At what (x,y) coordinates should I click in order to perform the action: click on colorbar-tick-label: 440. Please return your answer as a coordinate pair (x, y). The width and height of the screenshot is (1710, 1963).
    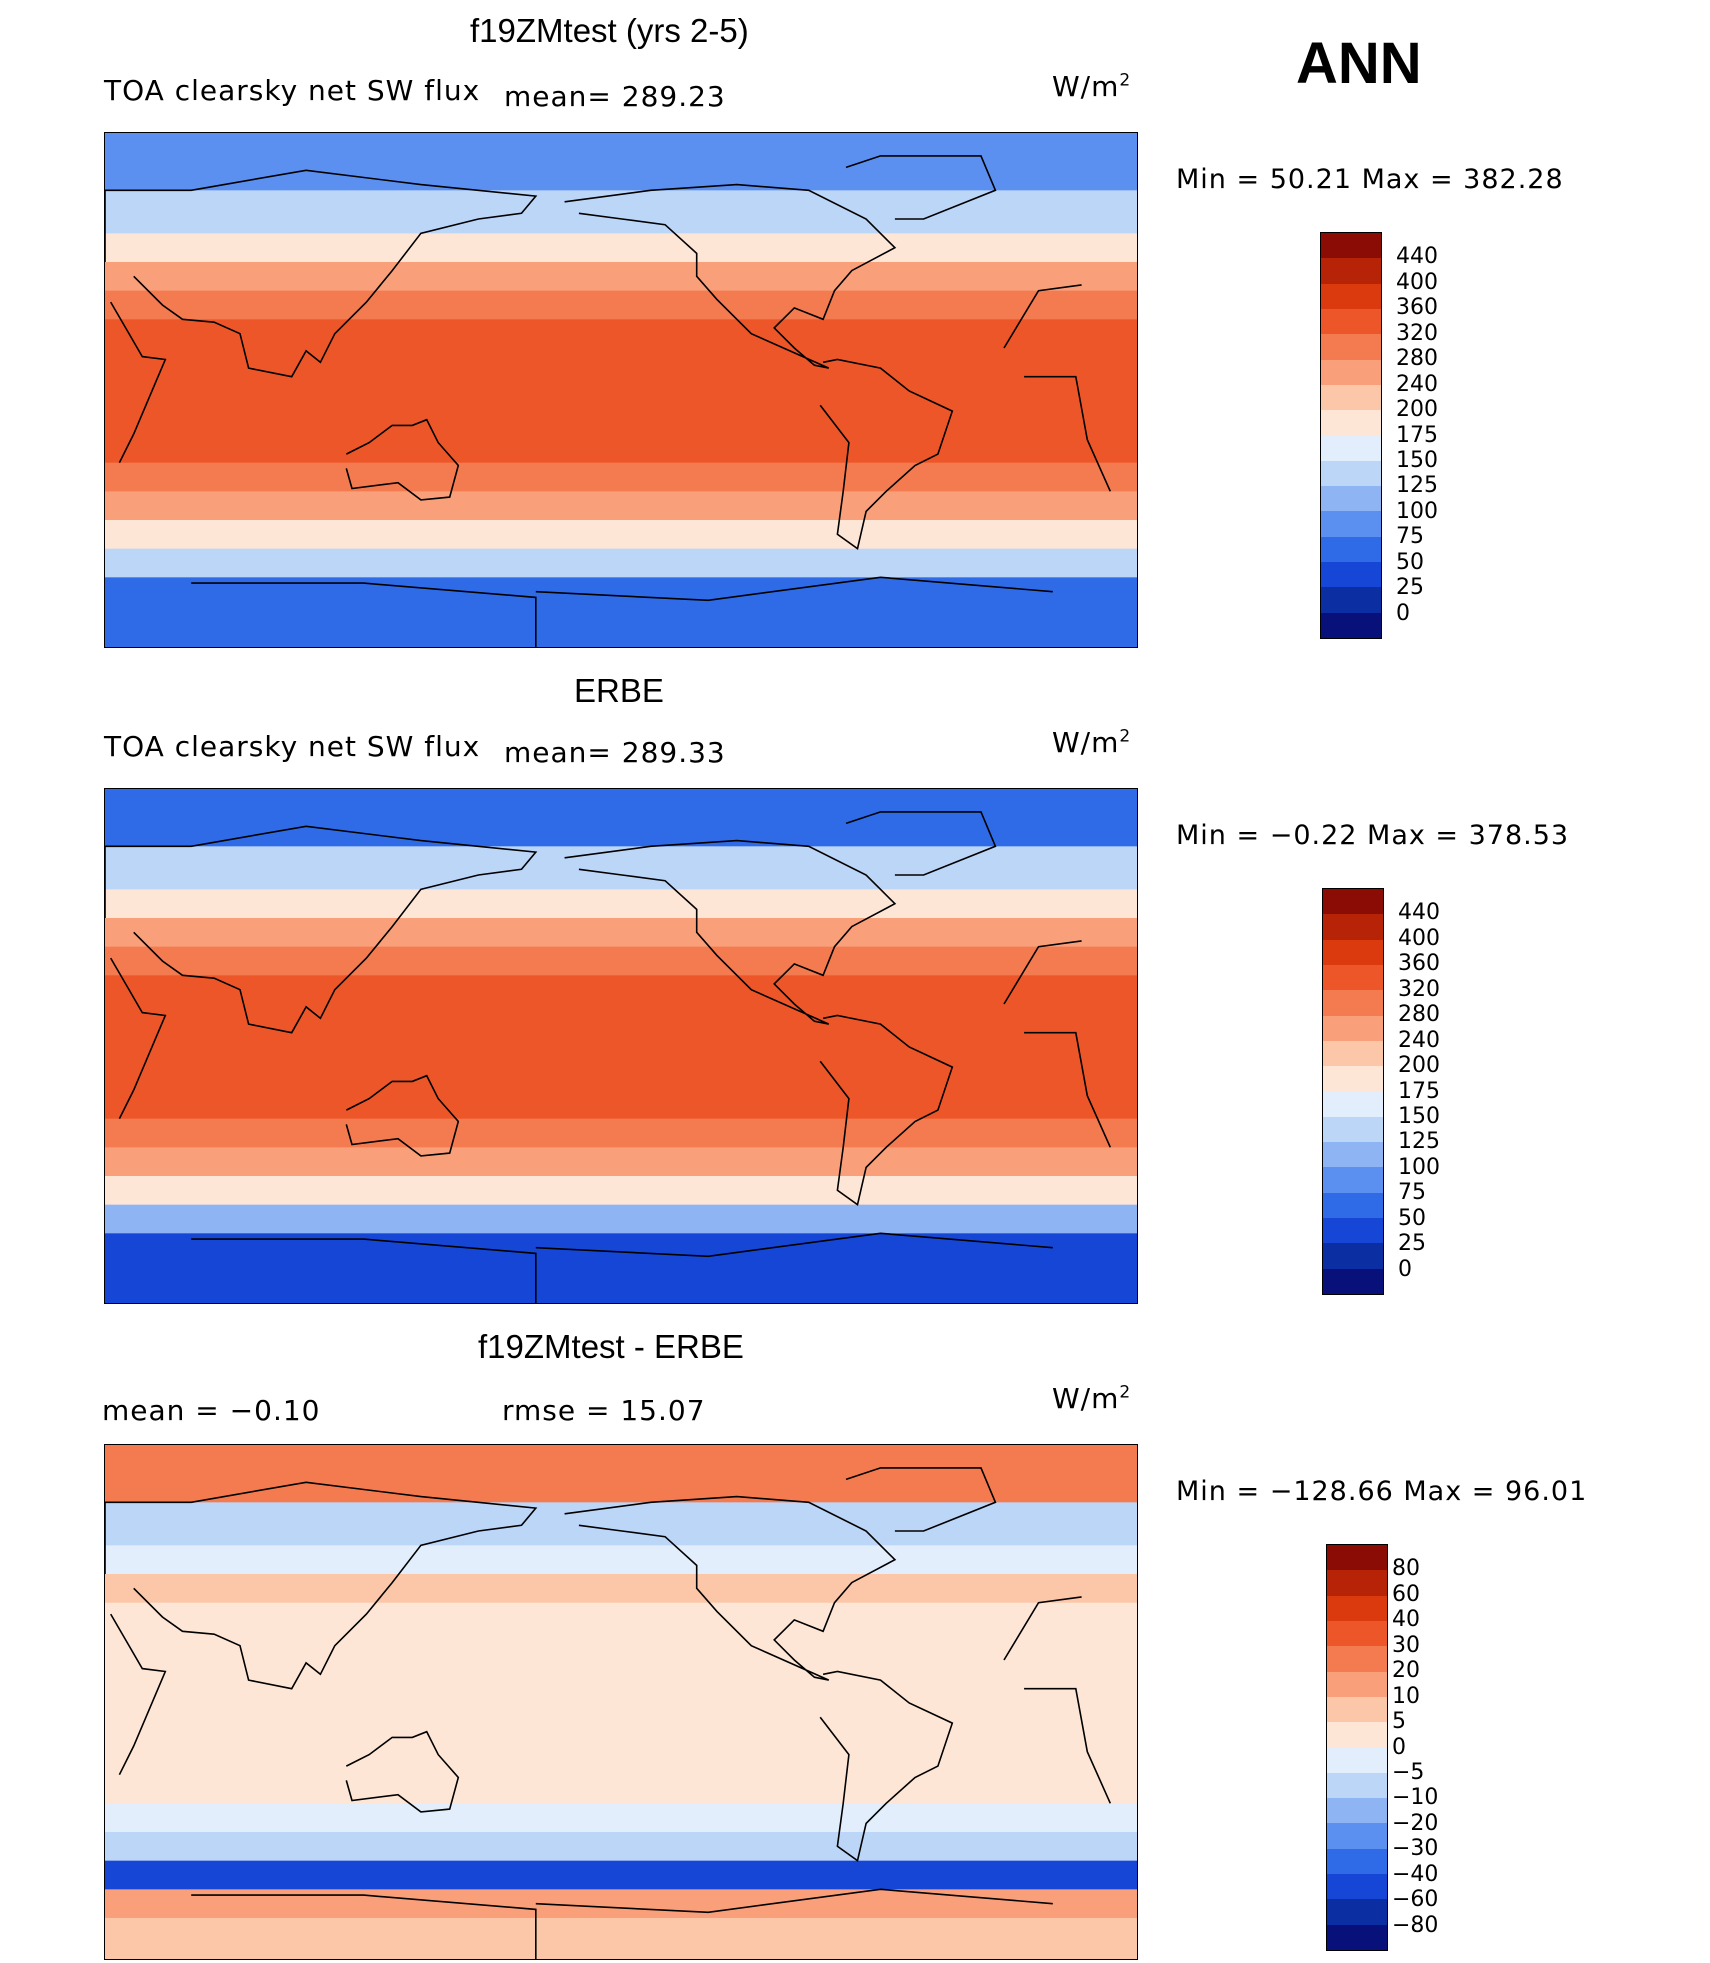
    Looking at the image, I should click on (1419, 913).